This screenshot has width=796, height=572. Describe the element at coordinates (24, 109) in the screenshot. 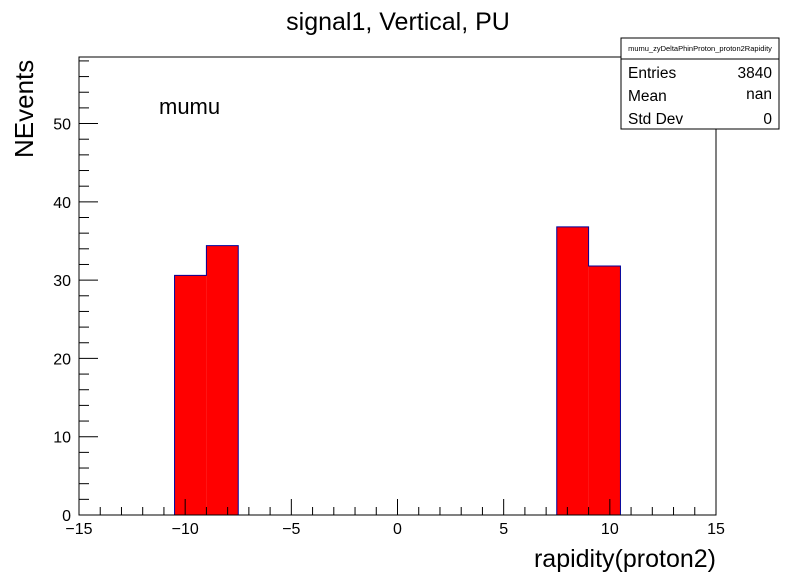

I see `y-axis-label: NEvents` at that location.